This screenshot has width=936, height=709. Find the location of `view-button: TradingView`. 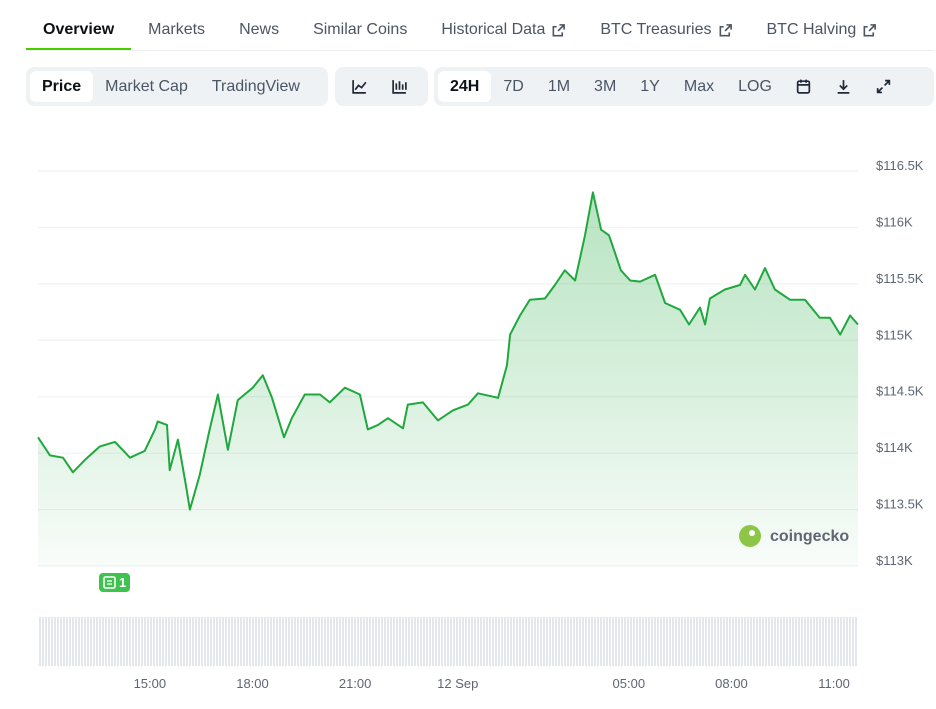

view-button: TradingView is located at coordinates (255, 86).